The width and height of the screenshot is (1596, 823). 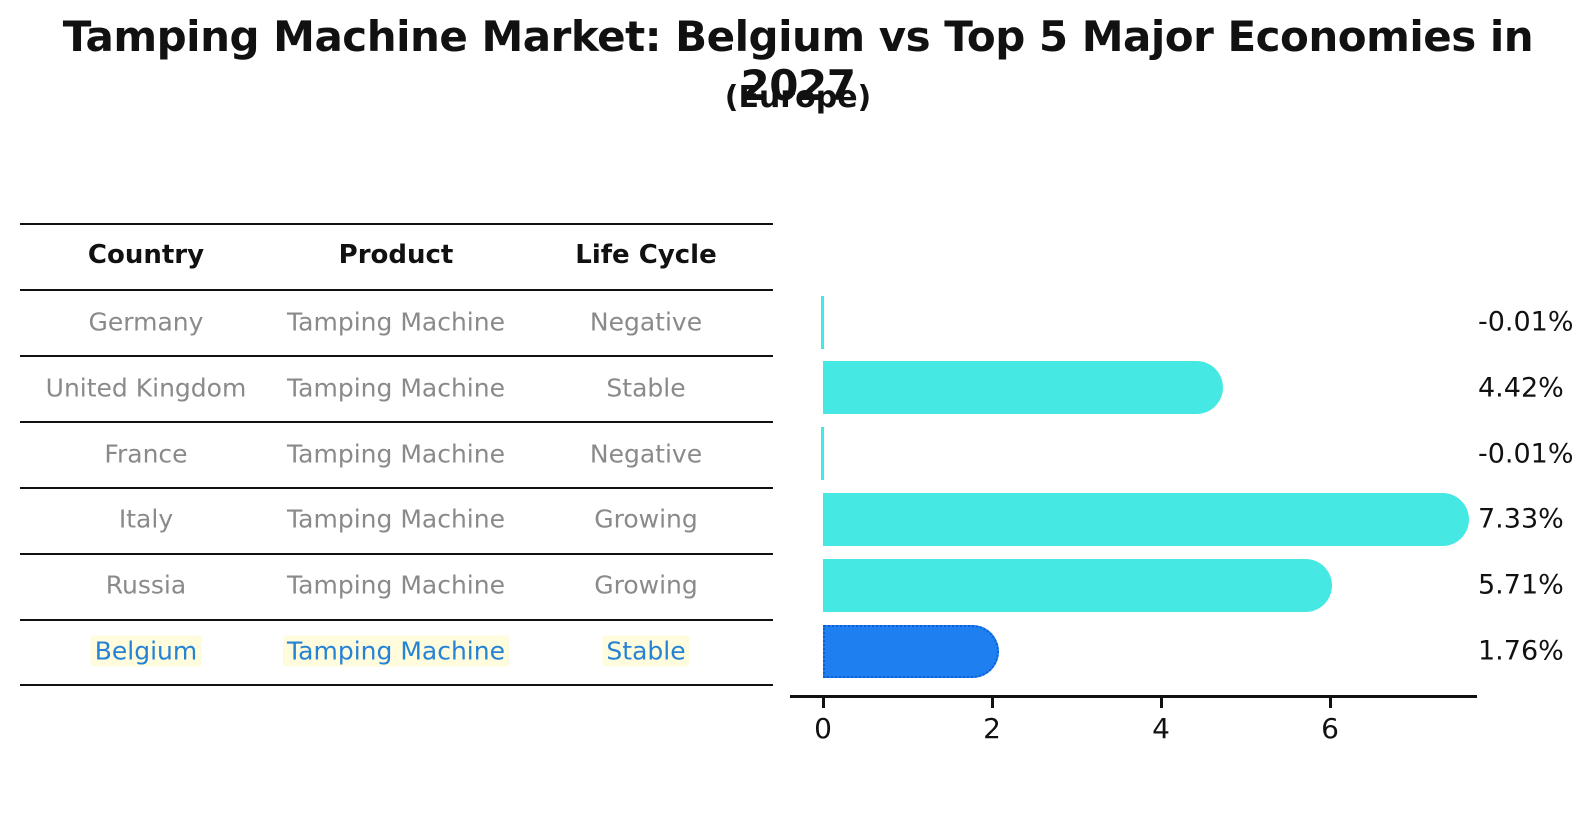 What do you see at coordinates (146, 585) in the screenshot?
I see `cell-country: Russia` at bounding box center [146, 585].